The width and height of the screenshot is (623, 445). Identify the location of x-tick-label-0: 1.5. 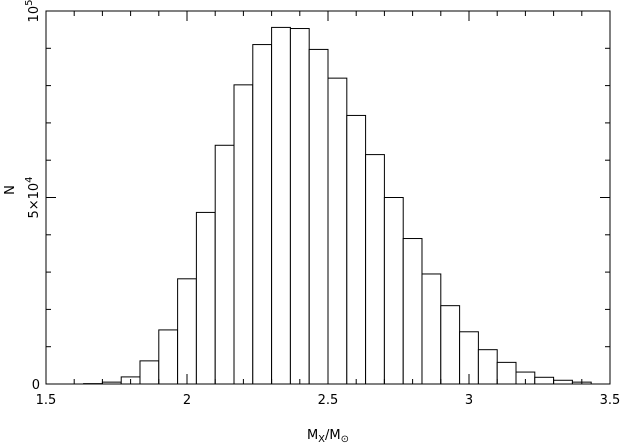
(46, 400).